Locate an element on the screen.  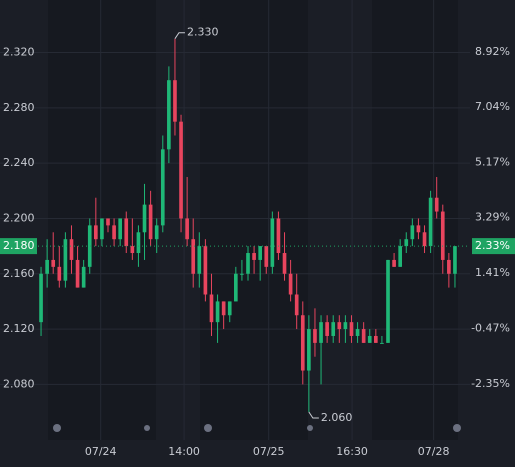
y-tick-label: 2.120 is located at coordinates (19, 328).